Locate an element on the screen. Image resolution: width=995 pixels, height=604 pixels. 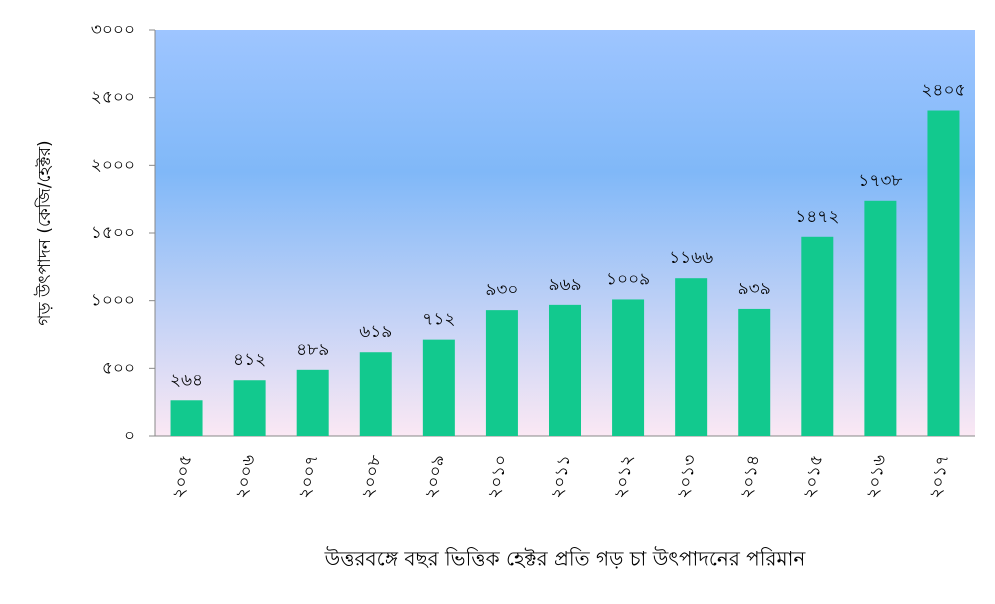
x-tick-label: ২০০৫ is located at coordinates (182, 476).